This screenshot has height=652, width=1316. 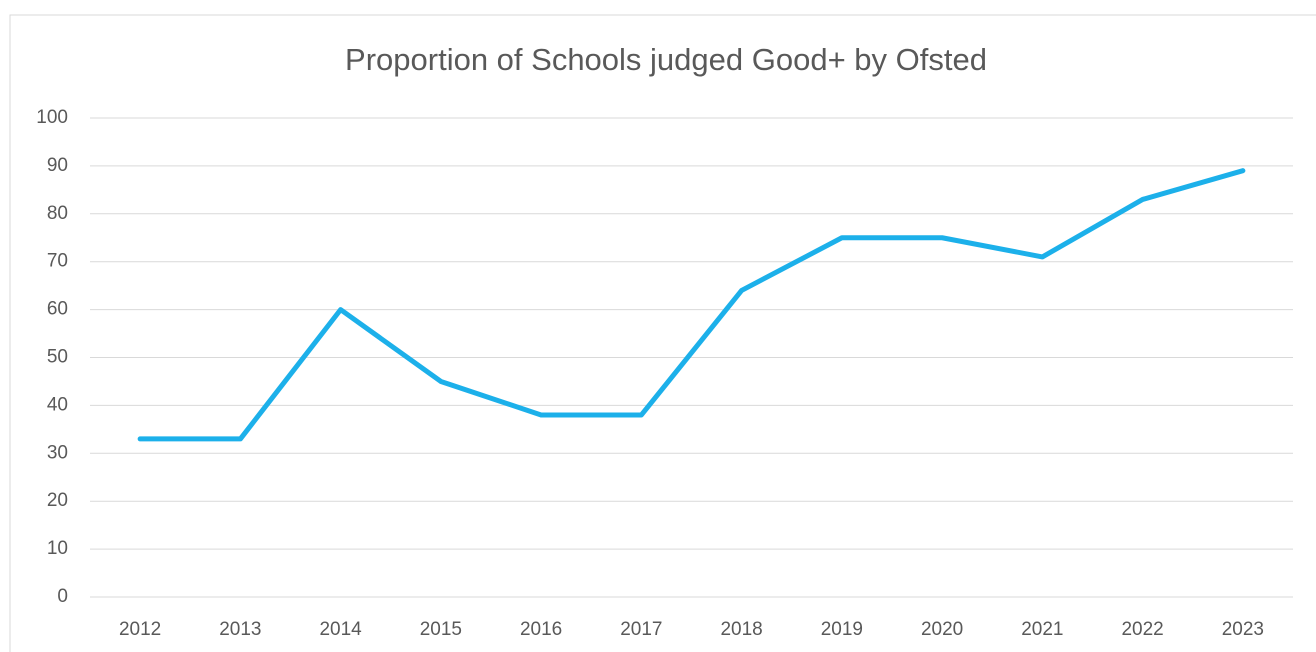 What do you see at coordinates (52, 117) in the screenshot?
I see `y-tick-label: 100` at bounding box center [52, 117].